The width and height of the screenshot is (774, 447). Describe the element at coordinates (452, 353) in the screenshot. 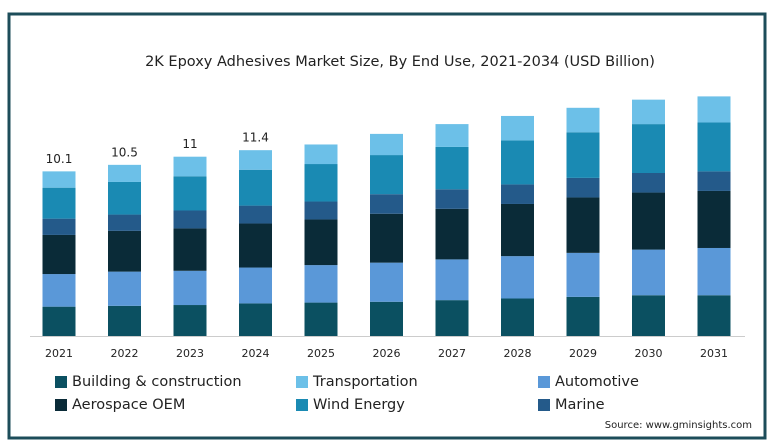

I see `x-tick-label: 2027` at that location.